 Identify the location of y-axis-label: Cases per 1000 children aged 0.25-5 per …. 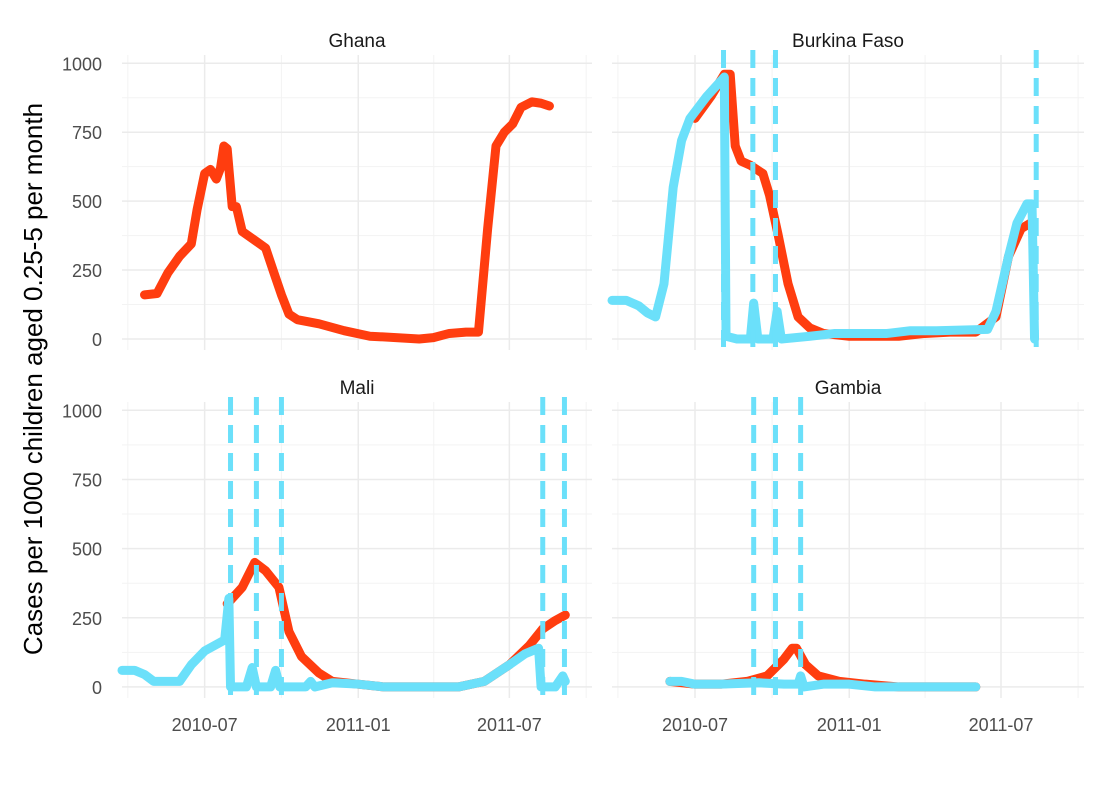
(33, 379).